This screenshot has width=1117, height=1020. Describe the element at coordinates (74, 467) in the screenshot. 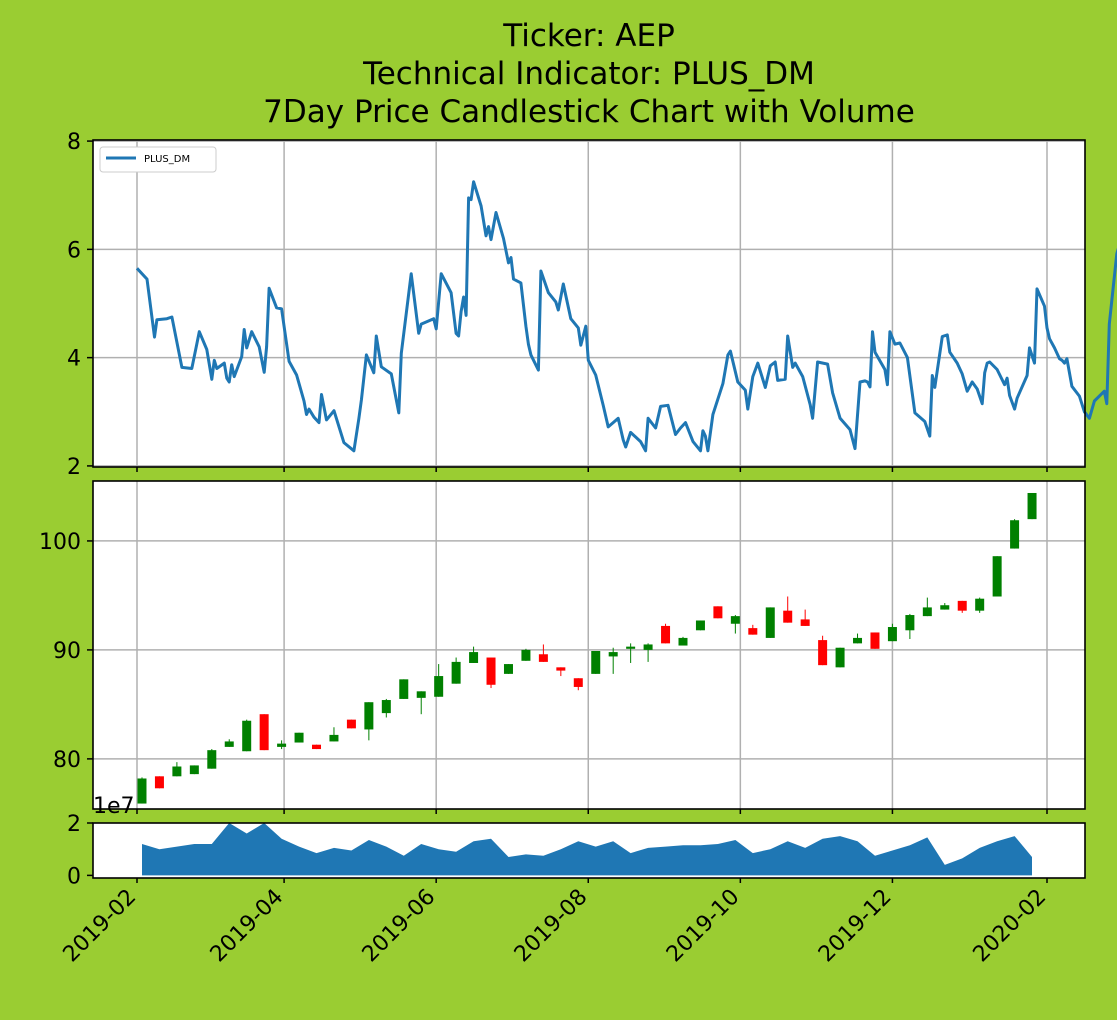

I see `indicator-ytick-label-0: 2` at that location.